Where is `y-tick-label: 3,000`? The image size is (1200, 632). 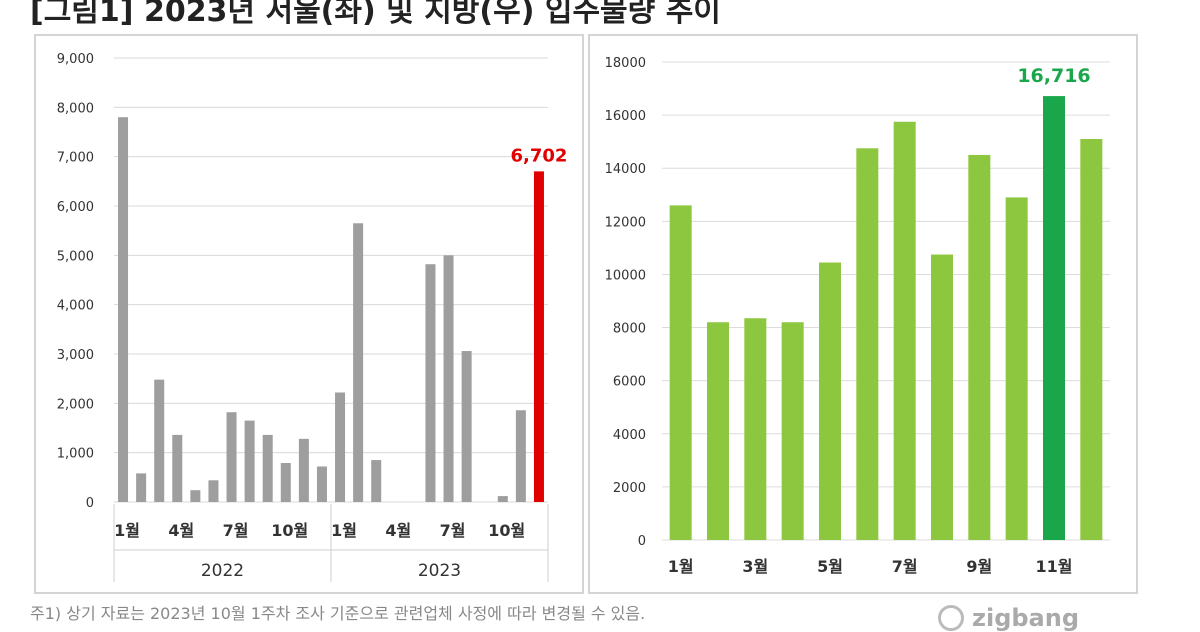 y-tick-label: 3,000 is located at coordinates (75, 355).